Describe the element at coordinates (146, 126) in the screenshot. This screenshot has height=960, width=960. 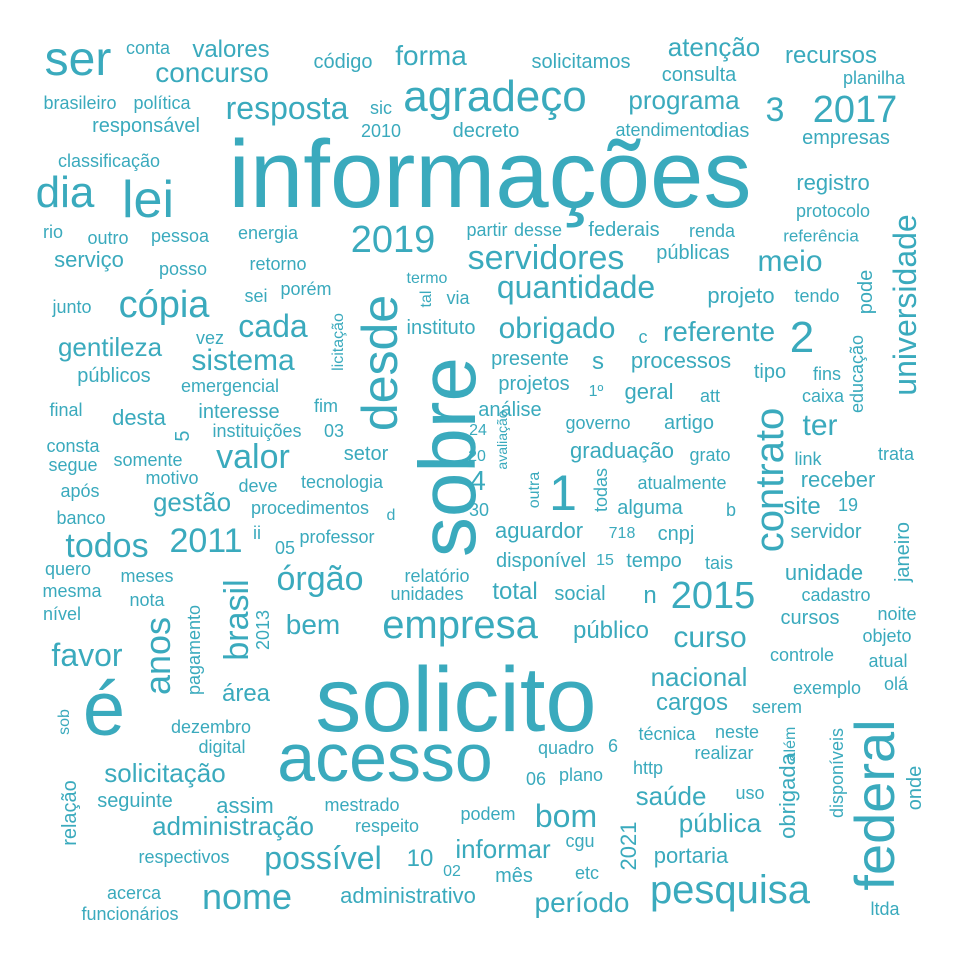
I see `cloud-word: responsável` at that location.